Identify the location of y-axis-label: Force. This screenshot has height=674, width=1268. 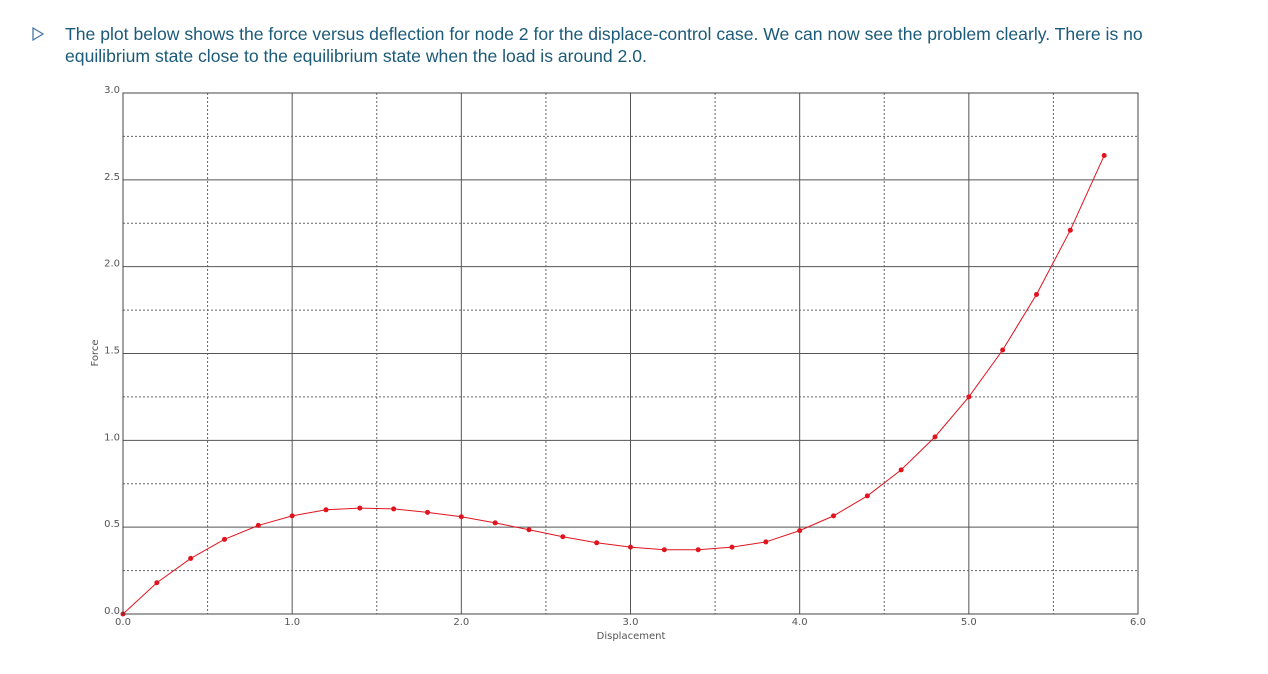
(95, 352).